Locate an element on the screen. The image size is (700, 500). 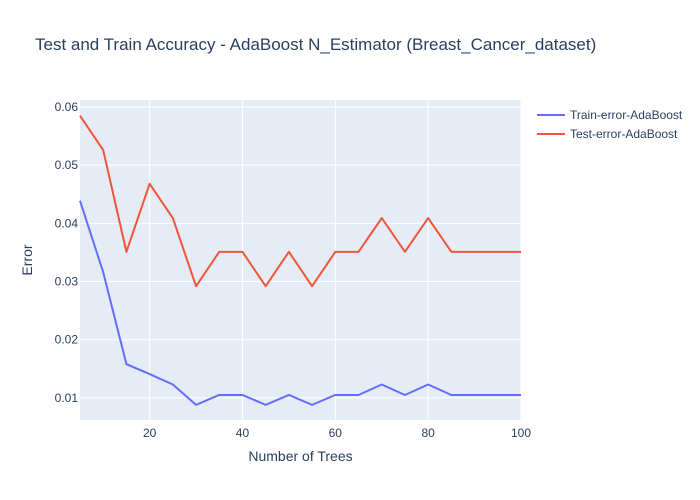
legend-item-test: Test-error-AdaBoost is located at coordinates (607, 134).